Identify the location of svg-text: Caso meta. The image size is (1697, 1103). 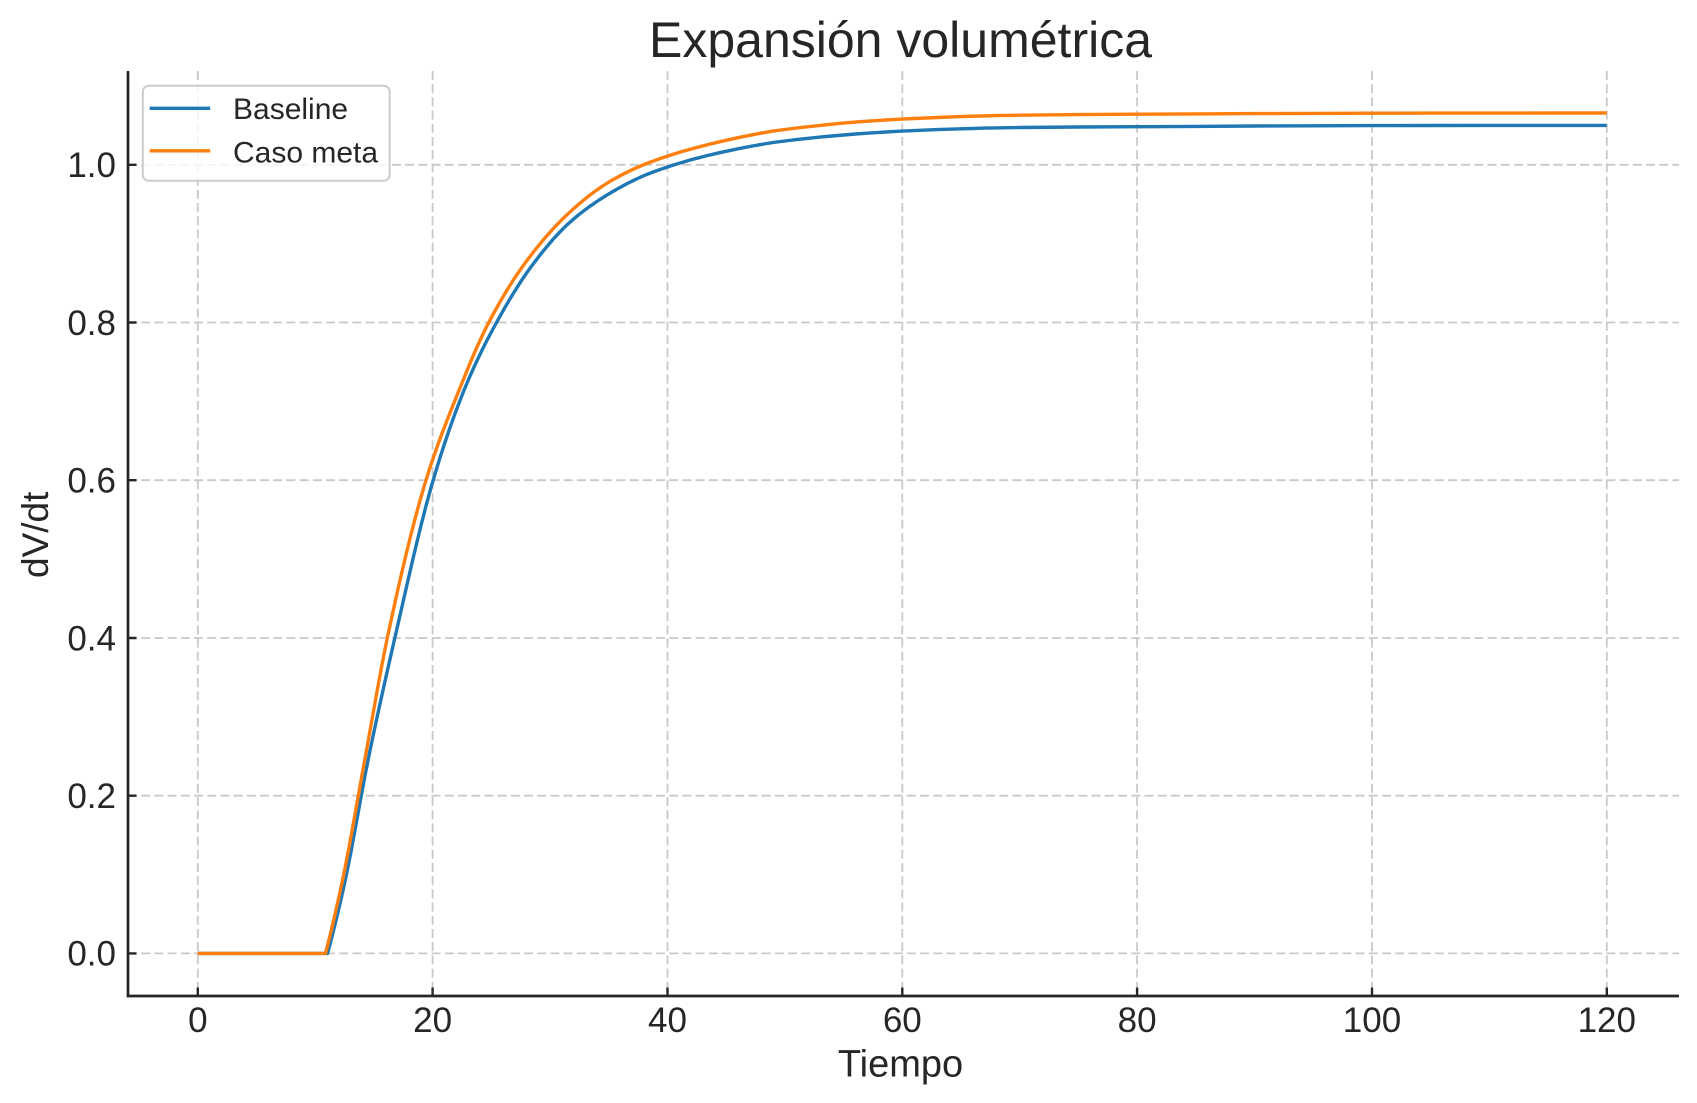
(305, 153).